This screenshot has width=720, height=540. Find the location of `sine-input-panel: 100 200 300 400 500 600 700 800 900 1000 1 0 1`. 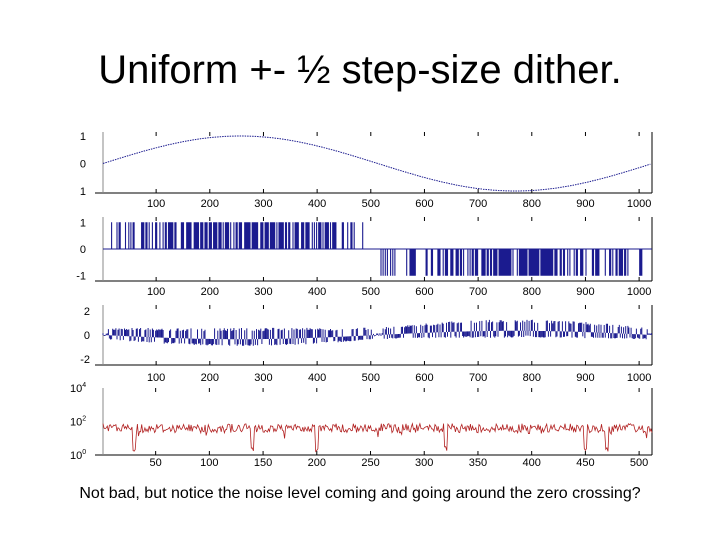

sine-input-panel: 100 200 300 400 500 600 700 800 900 1000 1 0 1 is located at coordinates (366, 170).